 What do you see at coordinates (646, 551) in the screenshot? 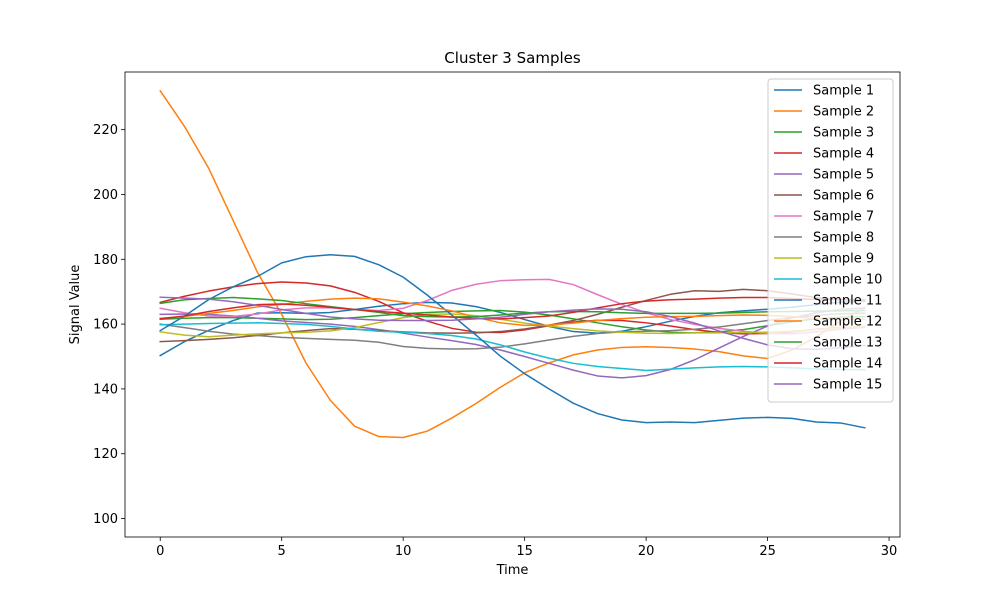
I see `x-tick-label: 20` at bounding box center [646, 551].